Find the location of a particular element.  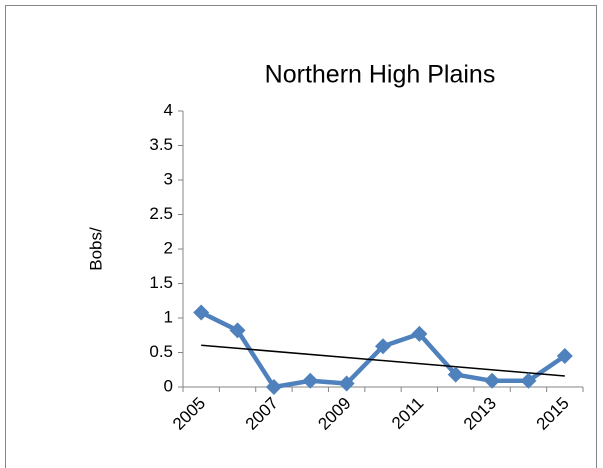

y-tick-label: 3.5 is located at coordinates (161, 144).